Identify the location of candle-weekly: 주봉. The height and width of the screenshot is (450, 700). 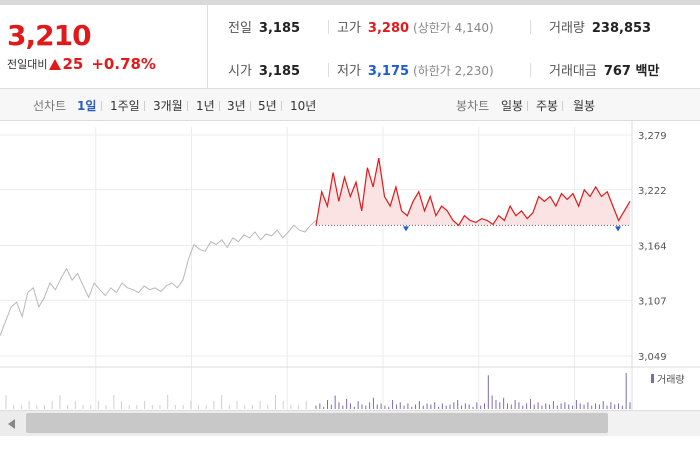
(547, 106).